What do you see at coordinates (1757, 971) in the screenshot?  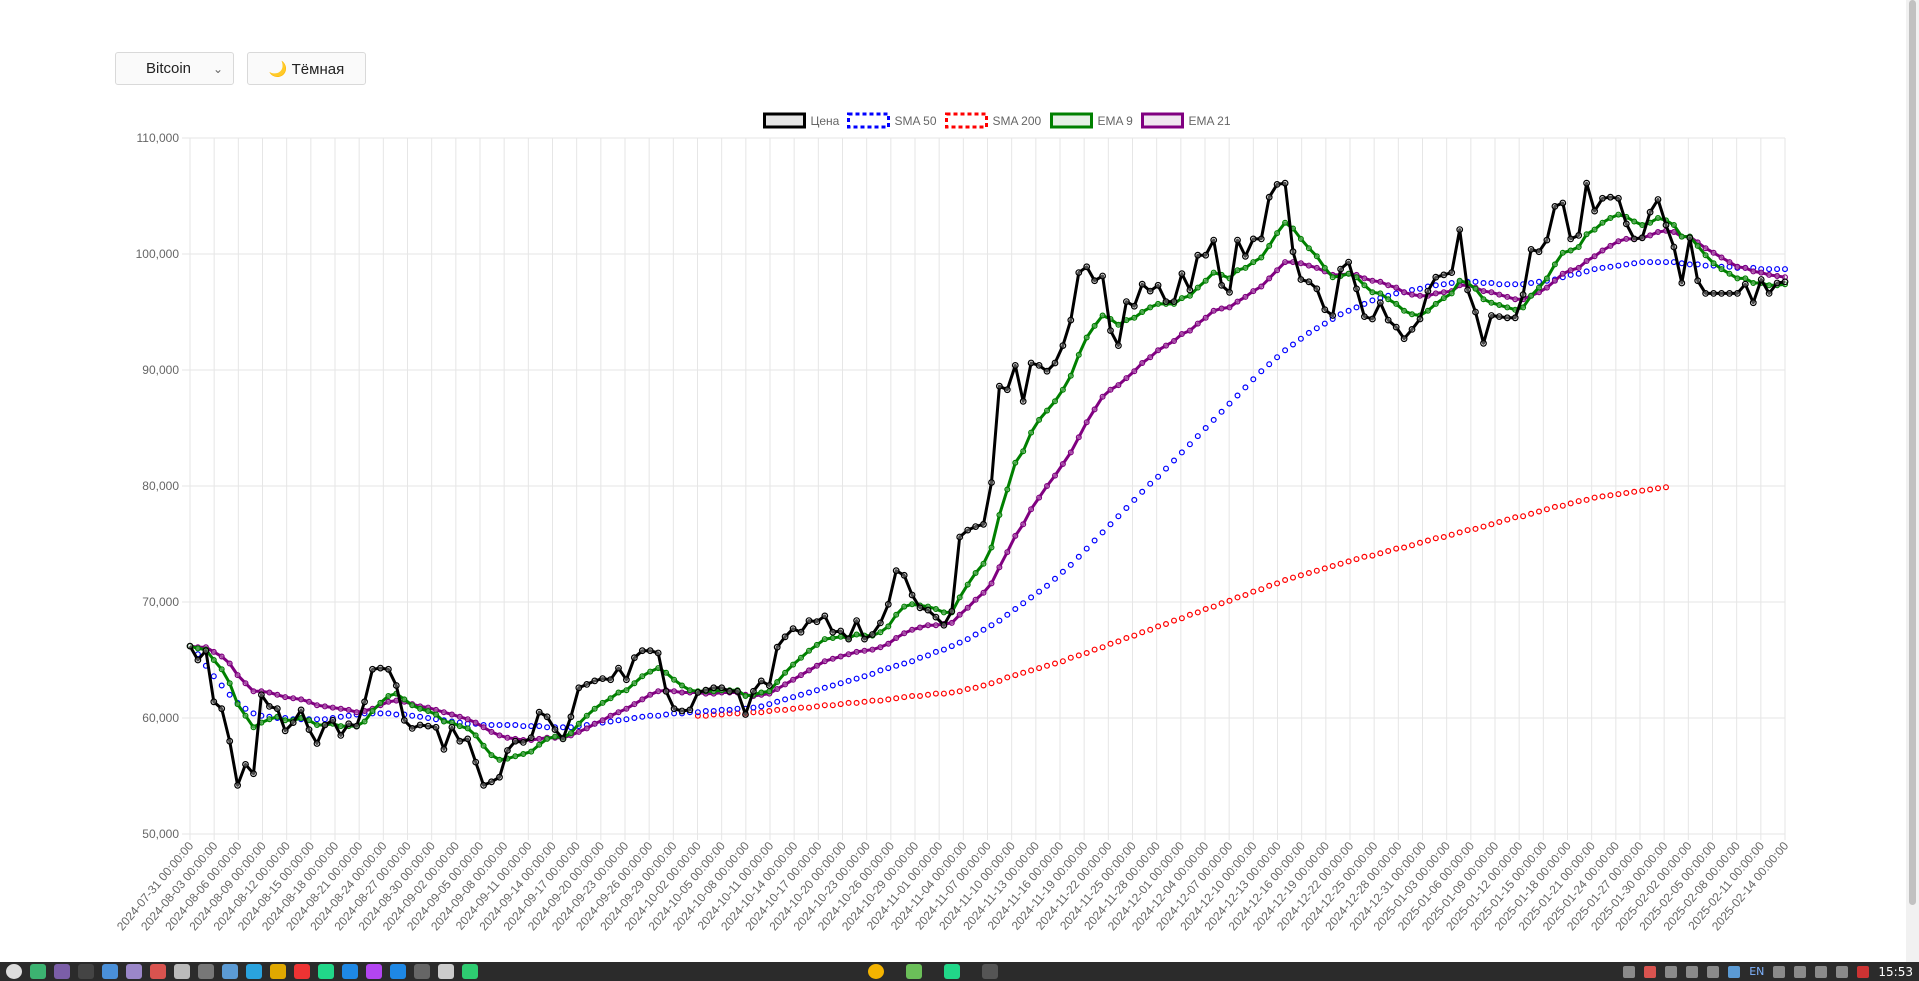 I see `keyboard-layout: EN` at bounding box center [1757, 971].